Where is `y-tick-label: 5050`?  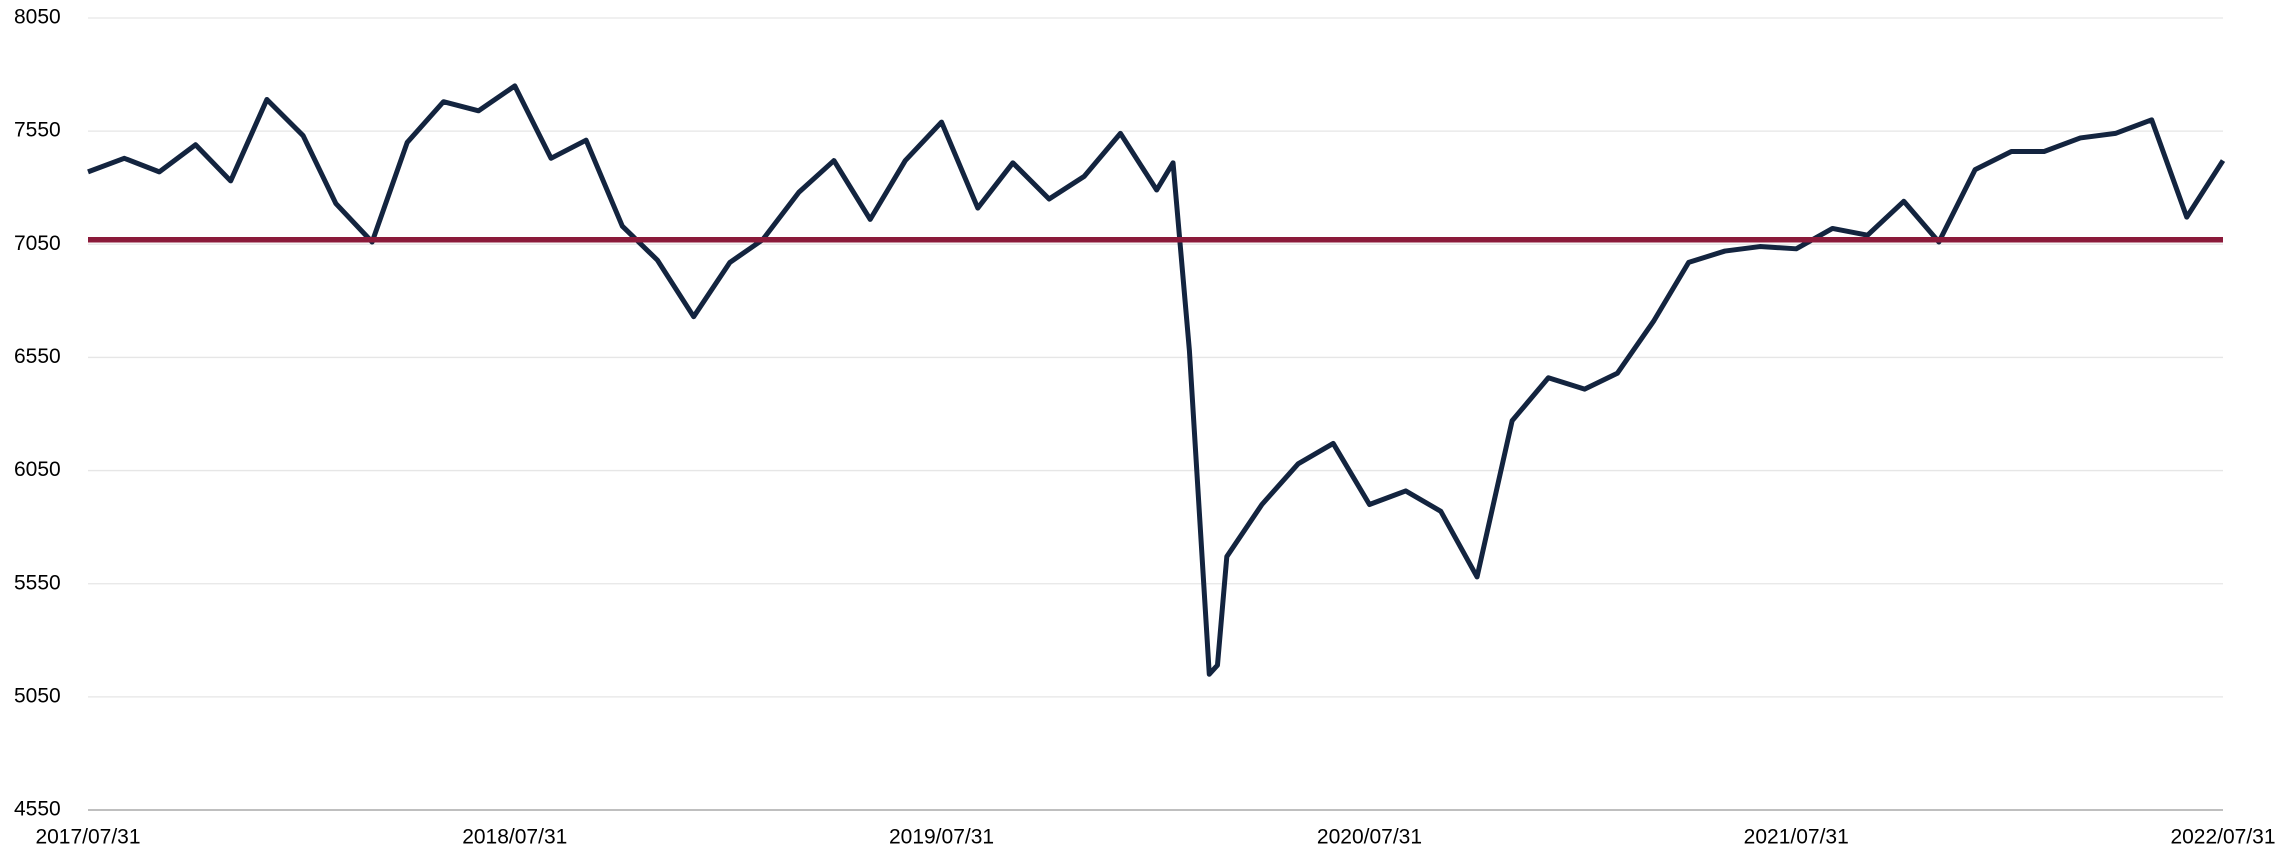
y-tick-label: 5050 is located at coordinates (37, 695).